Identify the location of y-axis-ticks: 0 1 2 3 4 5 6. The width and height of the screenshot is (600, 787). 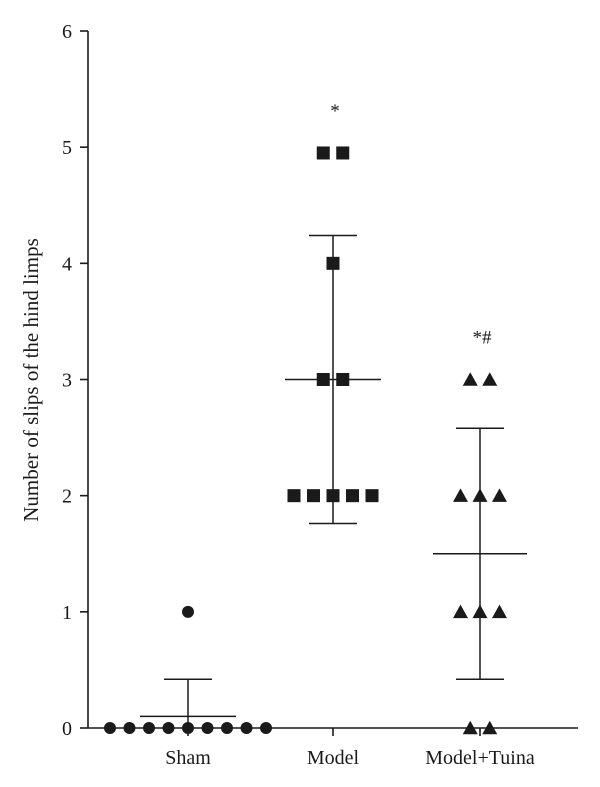
(75, 380).